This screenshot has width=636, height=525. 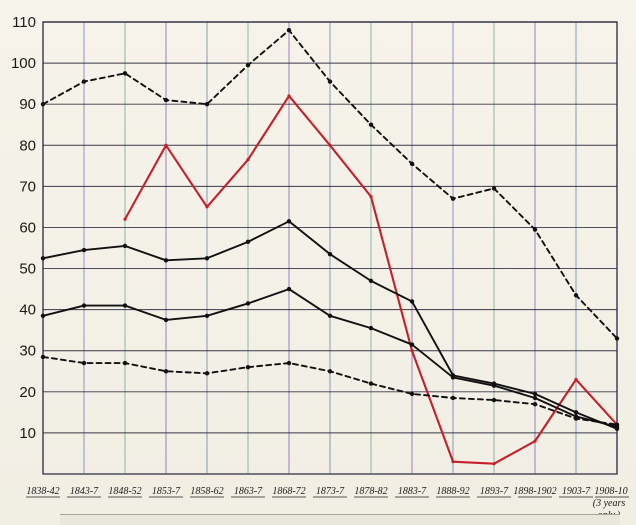 What do you see at coordinates (27, 351) in the screenshot?
I see `y-tick-label-30: 30` at bounding box center [27, 351].